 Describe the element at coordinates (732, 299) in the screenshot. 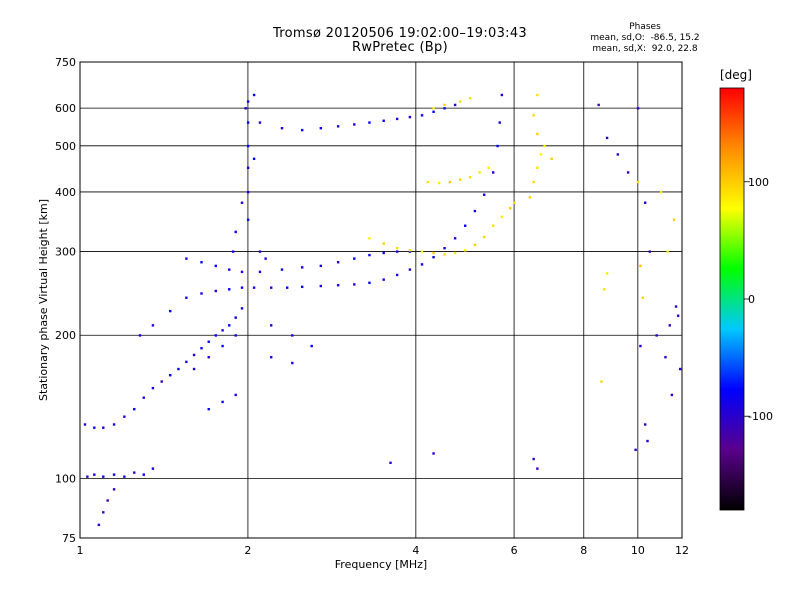

I see `colorbar` at that location.